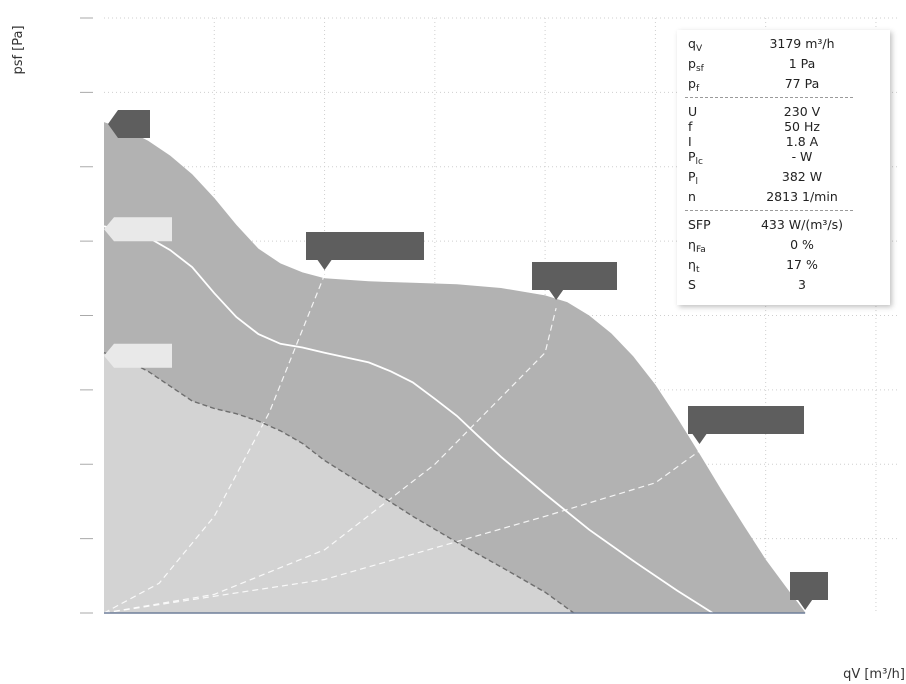 The height and width of the screenshot is (684, 906). Describe the element at coordinates (783, 142) in the screenshot. I see `info-row: I 1.8 A` at that location.